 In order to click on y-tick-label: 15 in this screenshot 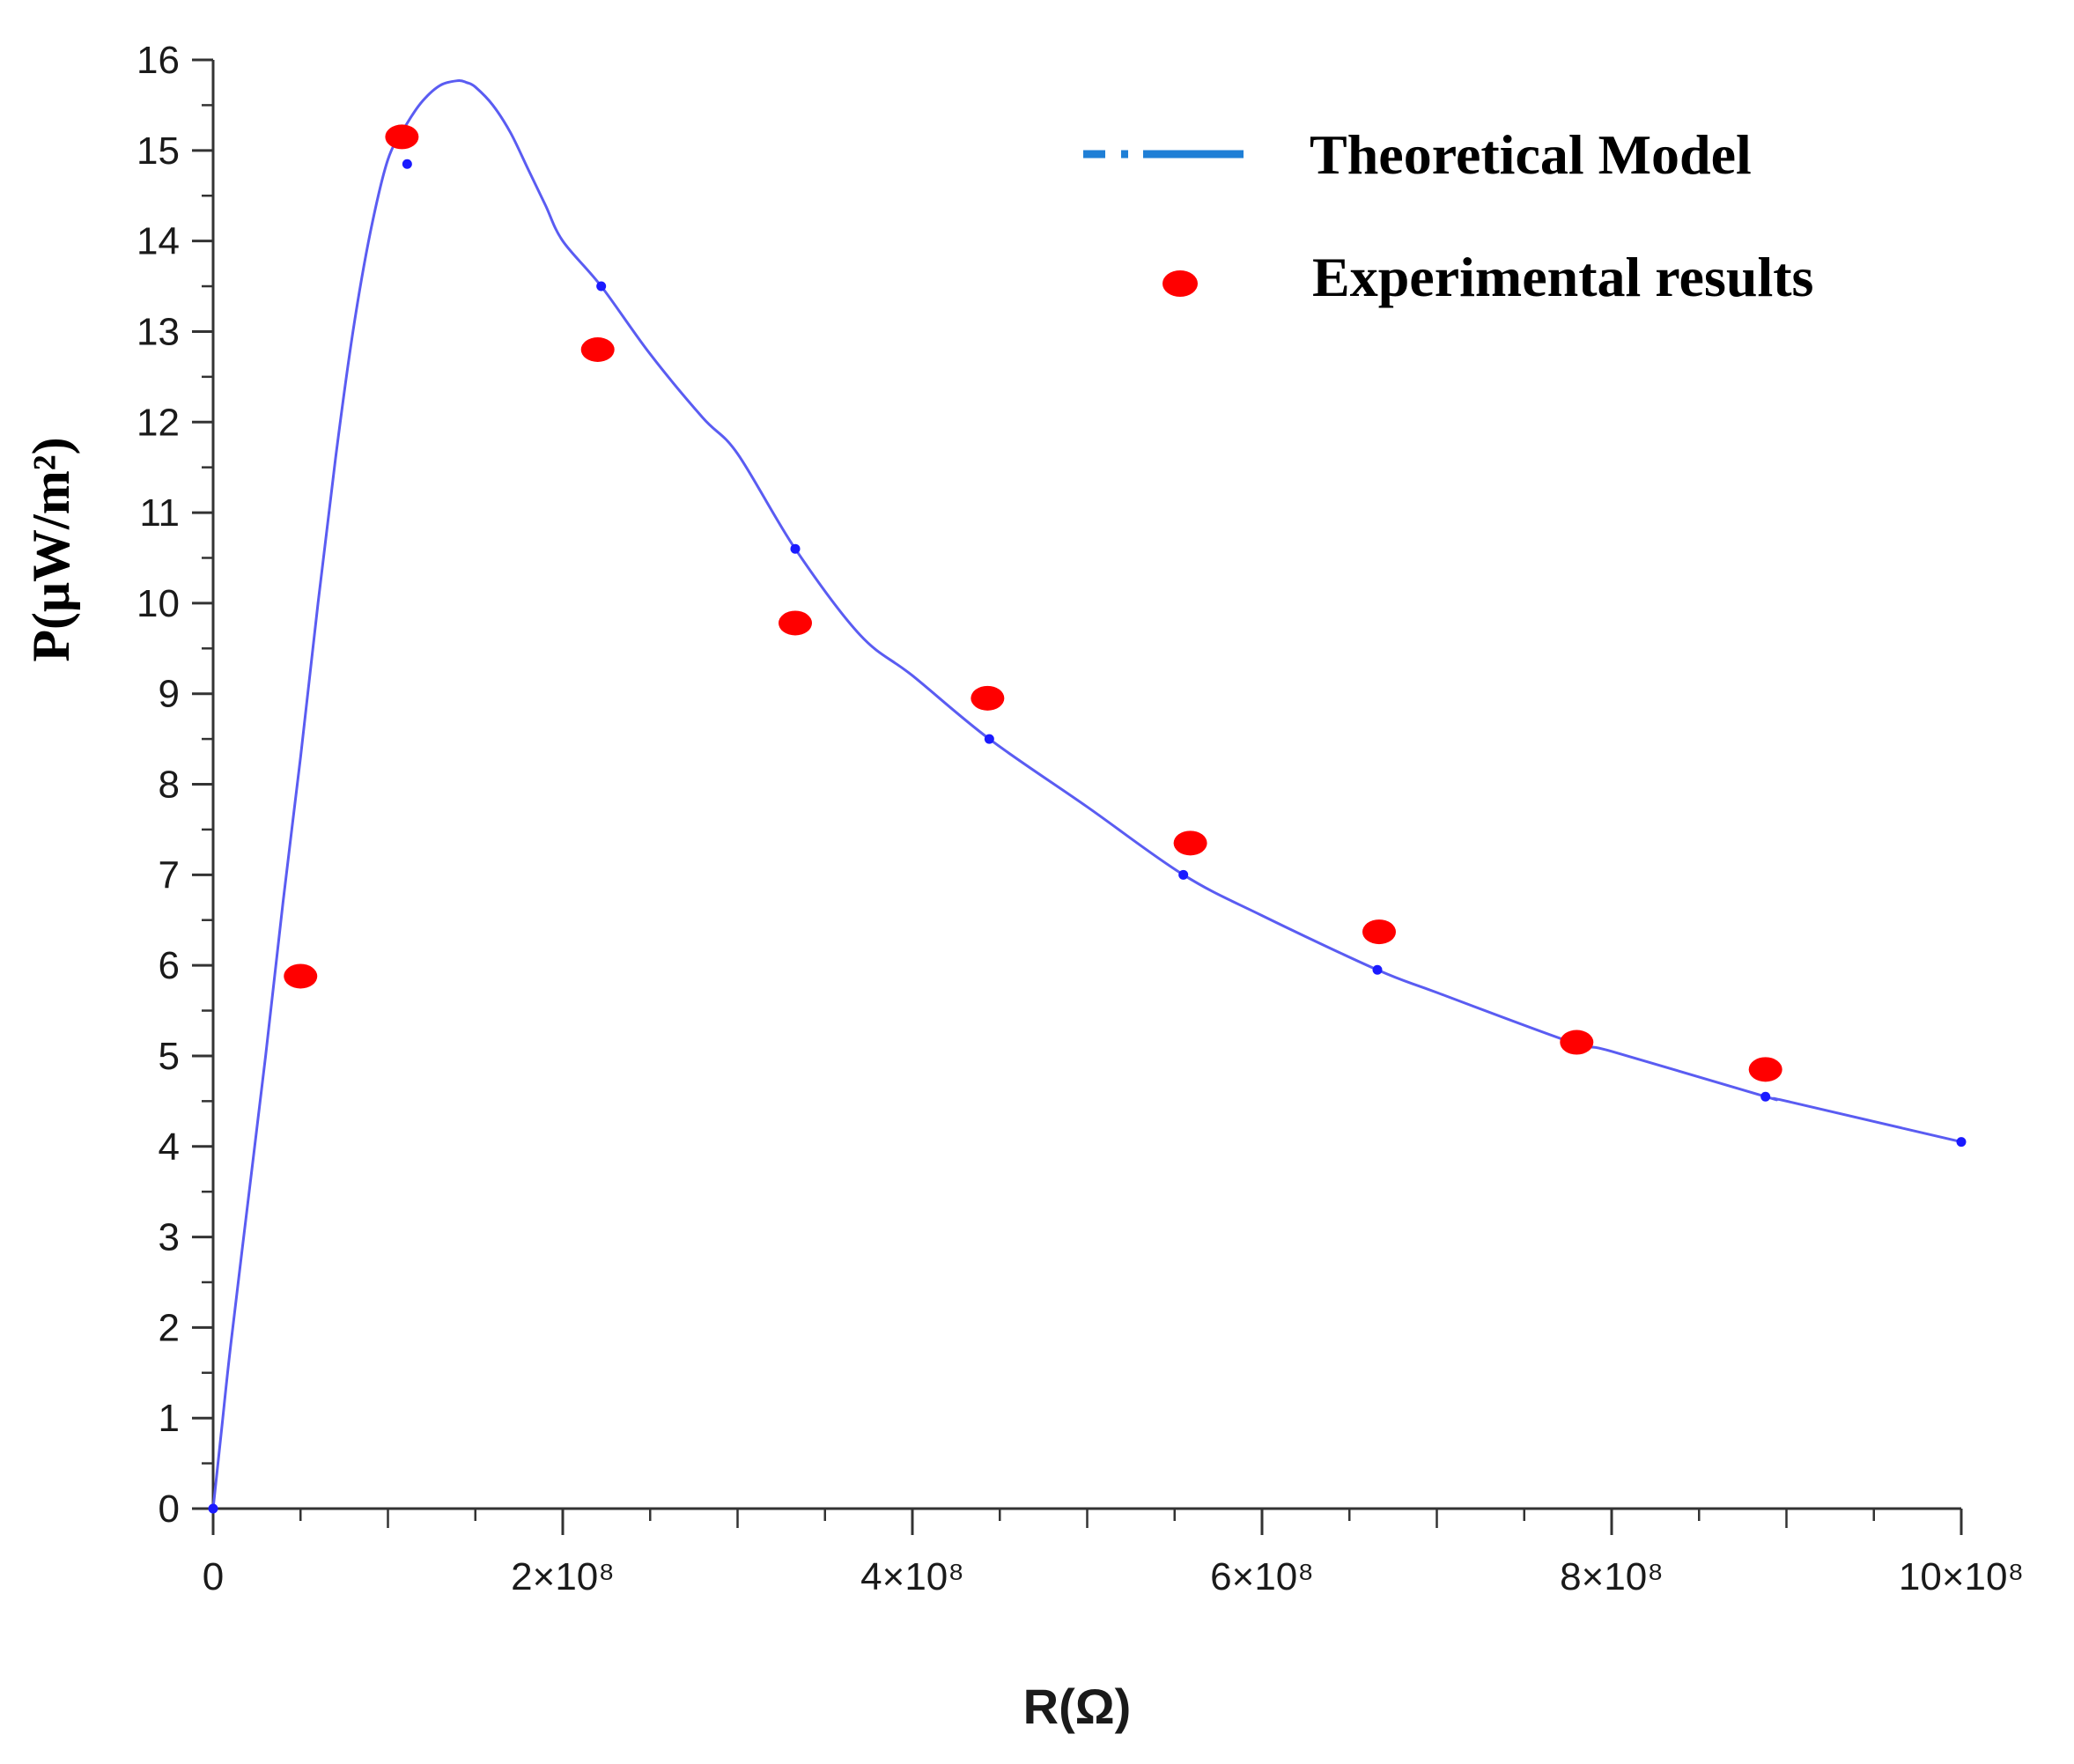, I will do `click(158, 151)`.